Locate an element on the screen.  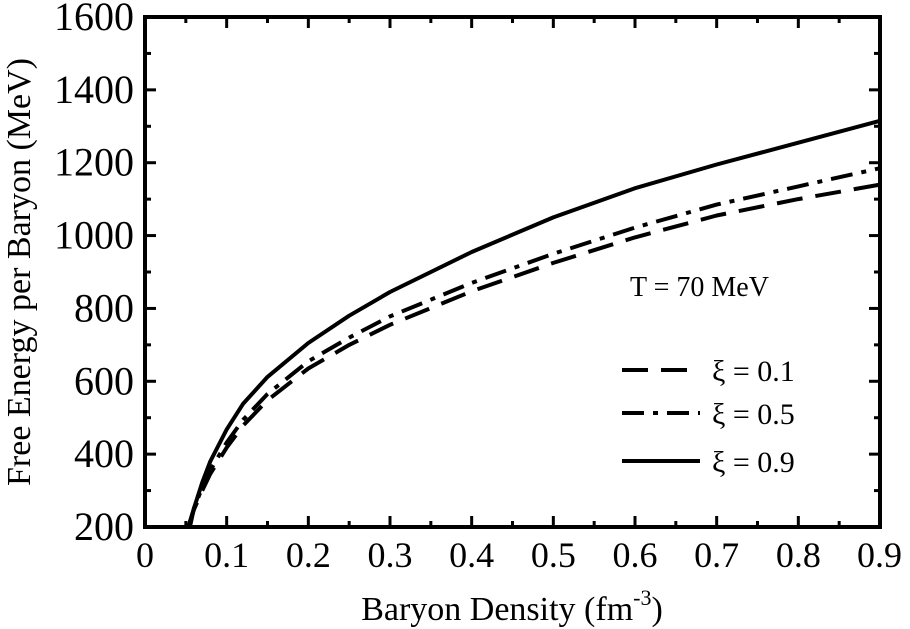
x-tick-label: 0 is located at coordinates (145, 555).